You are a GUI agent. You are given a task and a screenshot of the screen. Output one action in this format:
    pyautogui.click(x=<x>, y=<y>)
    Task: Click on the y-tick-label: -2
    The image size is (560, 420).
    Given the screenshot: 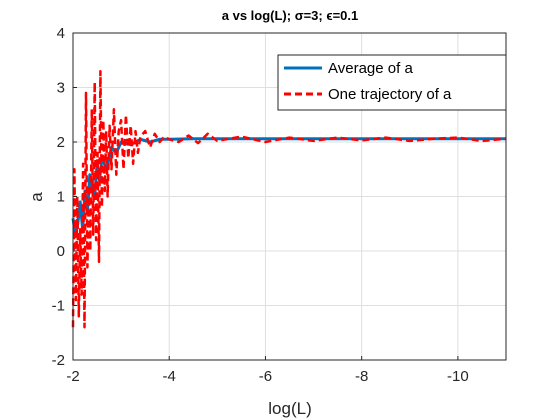 What is the action you would take?
    pyautogui.click(x=58, y=360)
    